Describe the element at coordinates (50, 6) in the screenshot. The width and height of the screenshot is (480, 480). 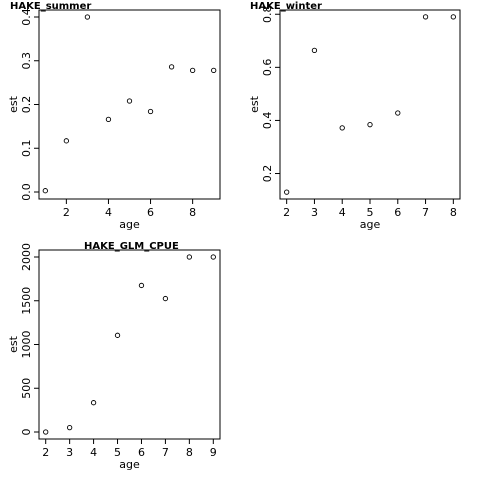
I see `chart-title: HAKE_summer` at that location.